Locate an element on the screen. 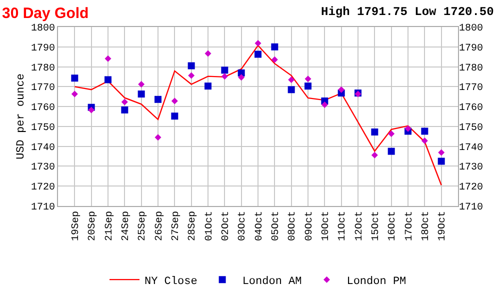 The width and height of the screenshot is (500, 306). x-tick-label: 18Oct is located at coordinates (426, 226).